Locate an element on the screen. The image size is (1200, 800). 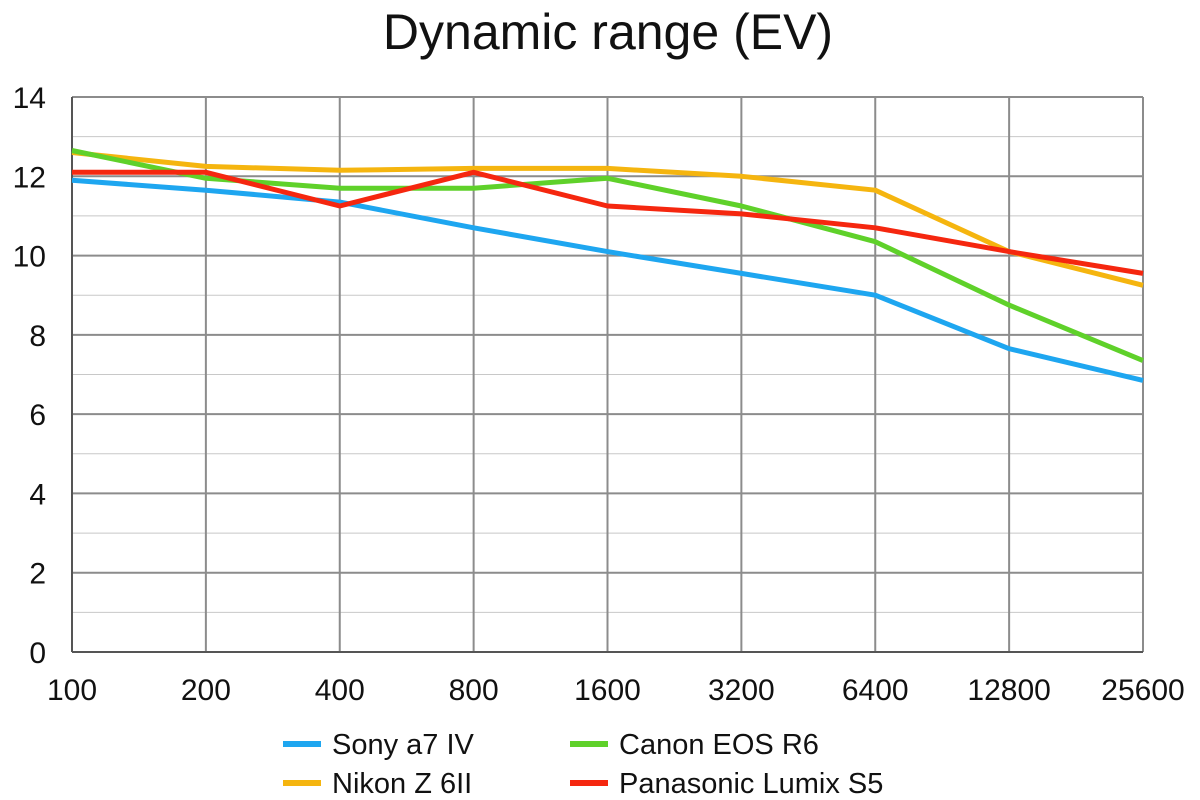
x-tick-label: 400 is located at coordinates (340, 690).